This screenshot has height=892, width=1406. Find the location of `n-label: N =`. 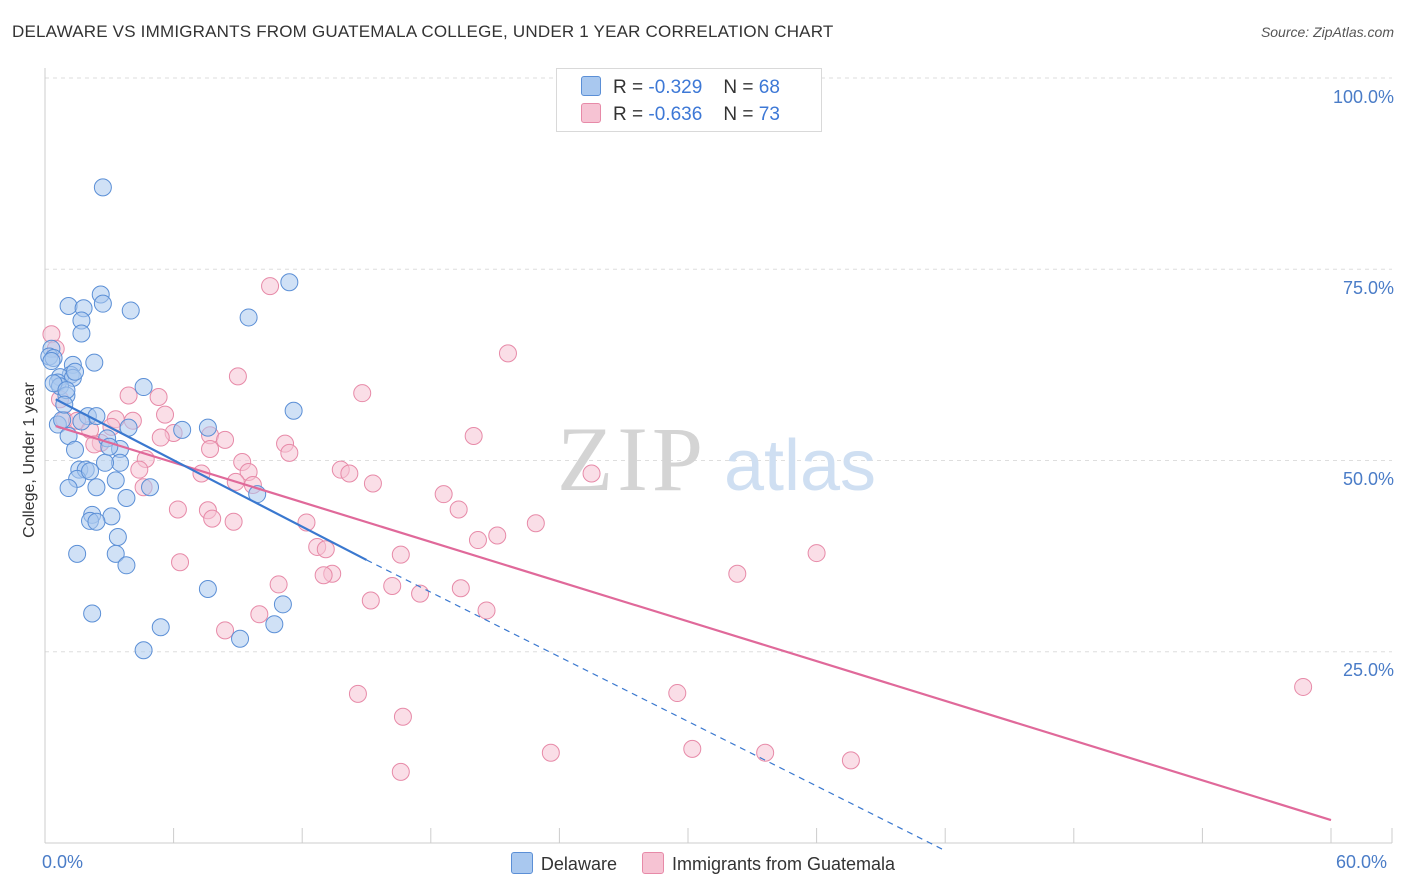

n-label: N = is located at coordinates (738, 114).